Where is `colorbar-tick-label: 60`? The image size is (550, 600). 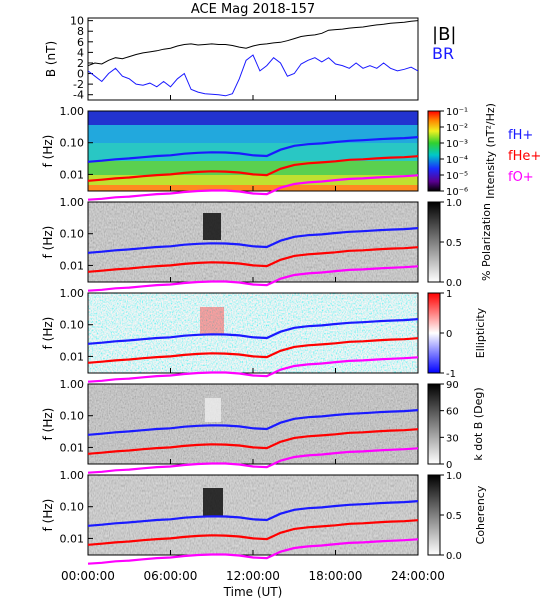
colorbar-tick-label: 60 is located at coordinates (452, 412).